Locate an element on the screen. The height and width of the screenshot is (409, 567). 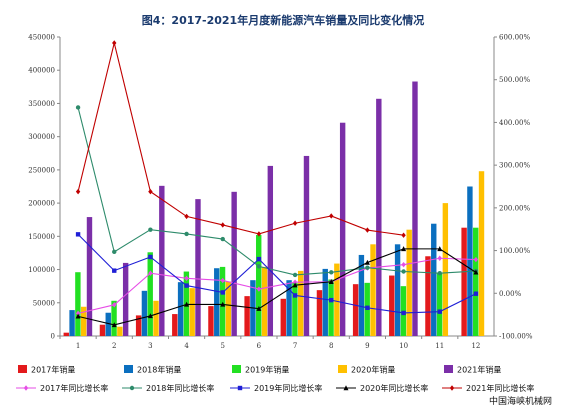
legend-item-line: 2017年同比增长率 is located at coordinates (62, 388).